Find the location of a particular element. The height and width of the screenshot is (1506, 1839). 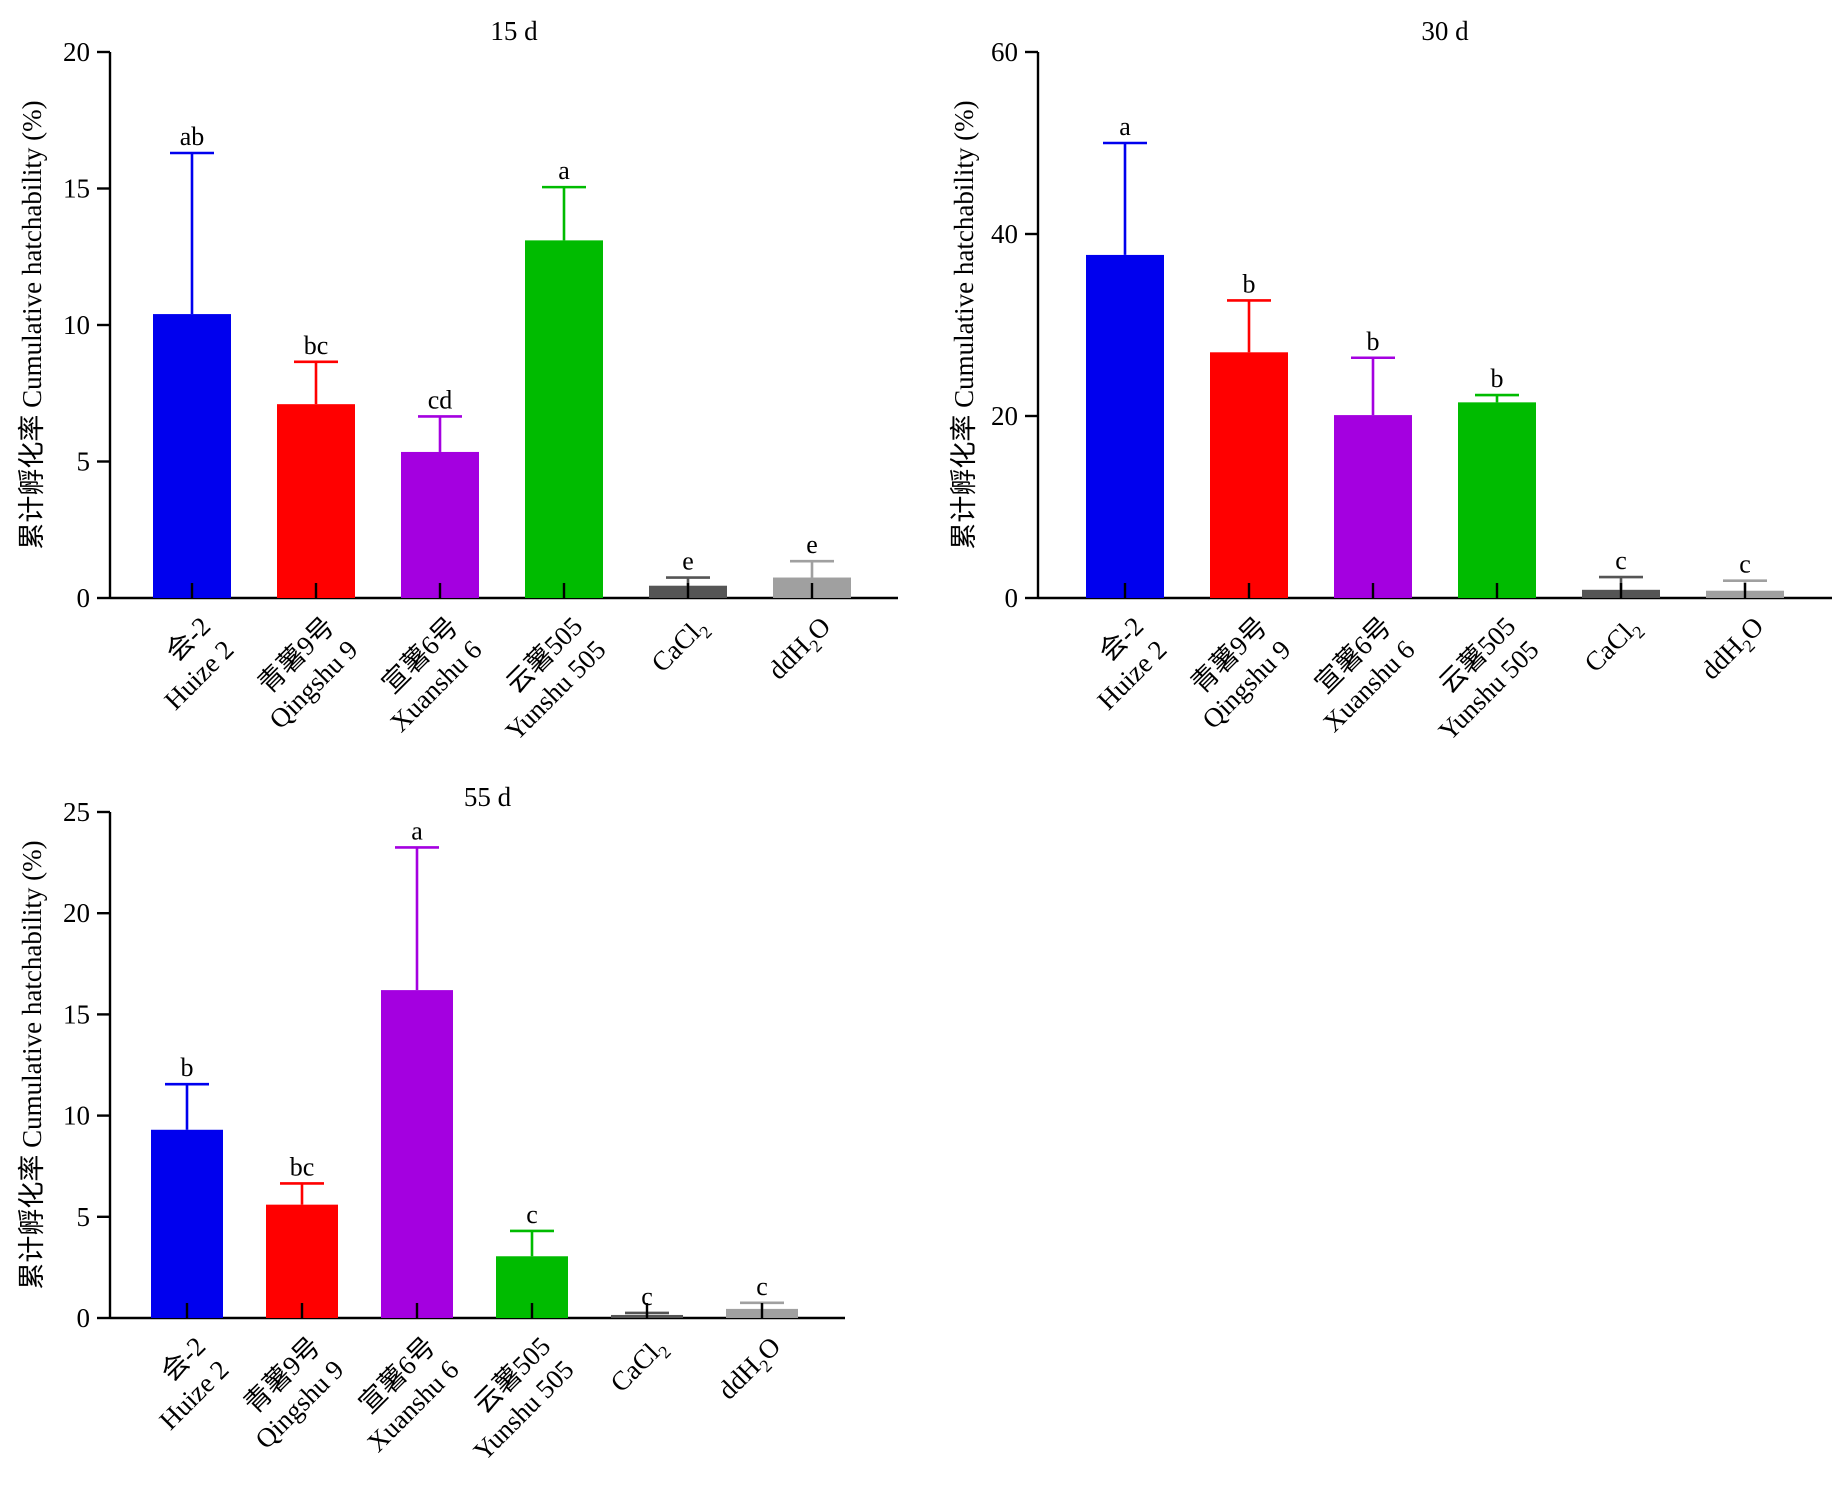

significance-label: cd is located at coordinates (440, 399).